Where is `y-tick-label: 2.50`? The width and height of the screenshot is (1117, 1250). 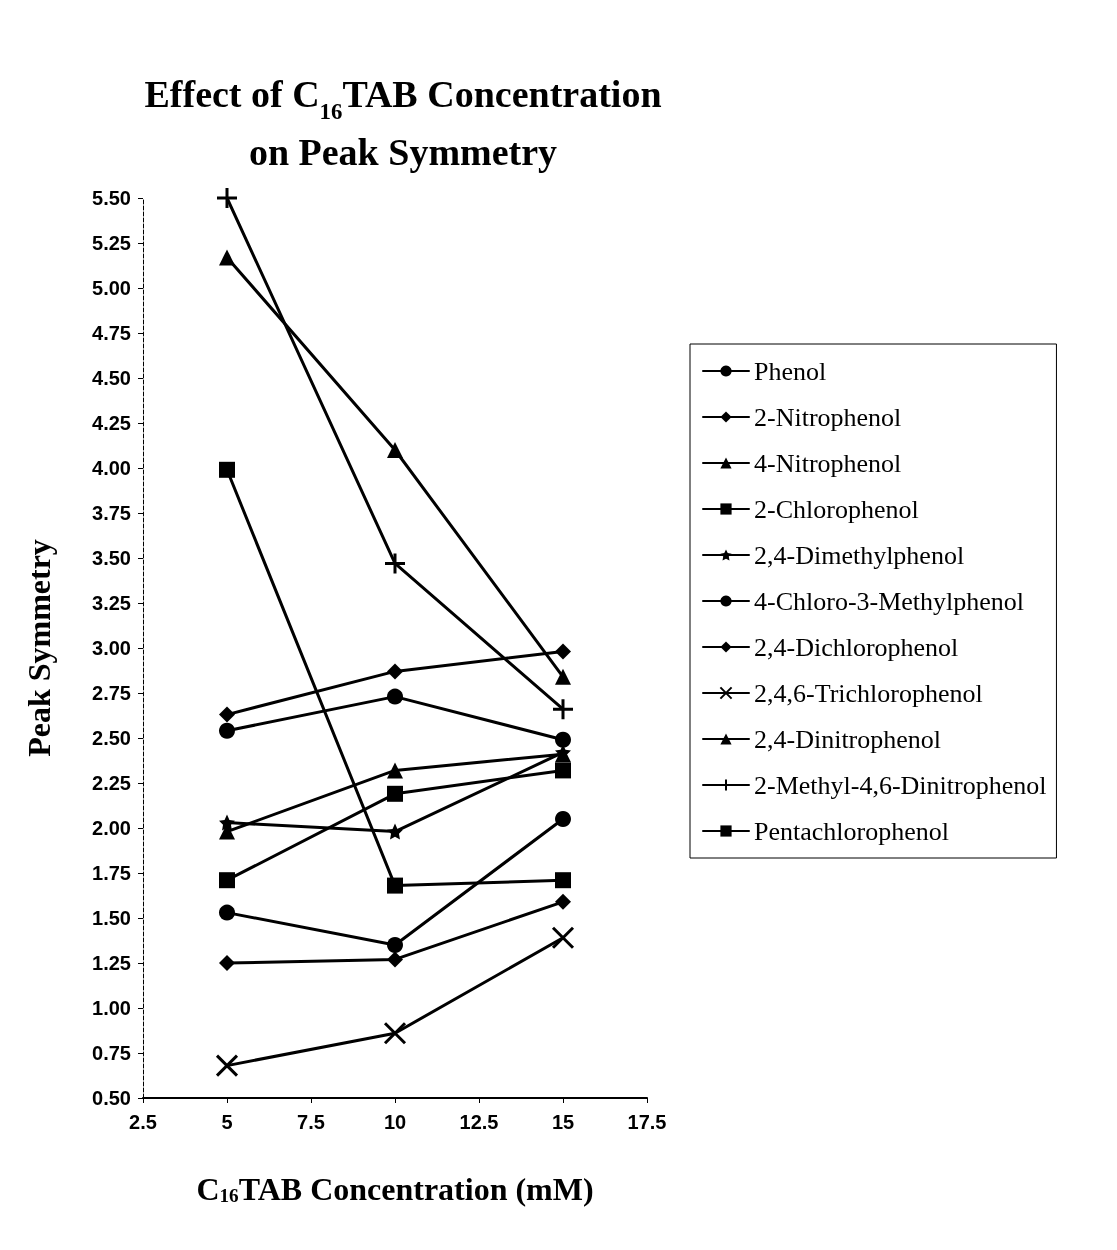 y-tick-label: 2.50 is located at coordinates (111, 738).